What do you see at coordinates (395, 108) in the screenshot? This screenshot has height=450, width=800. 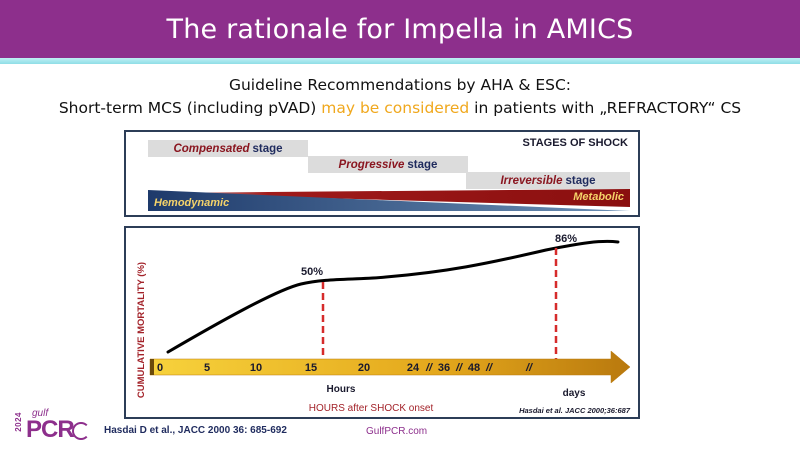 I see `subtitle-highlight: may be considered` at bounding box center [395, 108].